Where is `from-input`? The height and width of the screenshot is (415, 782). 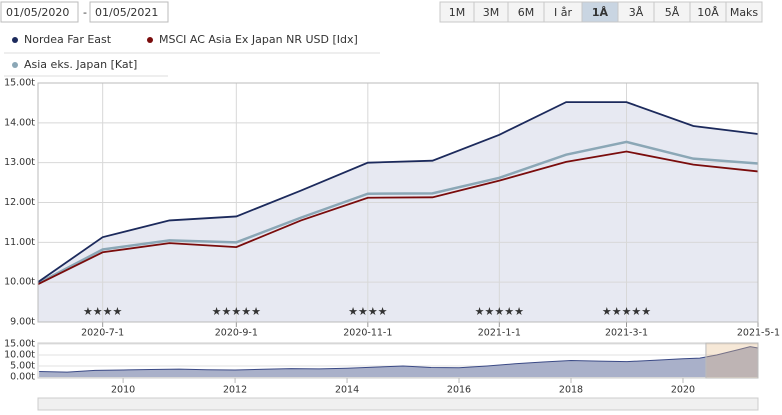
from-input is located at coordinates (39, 12).